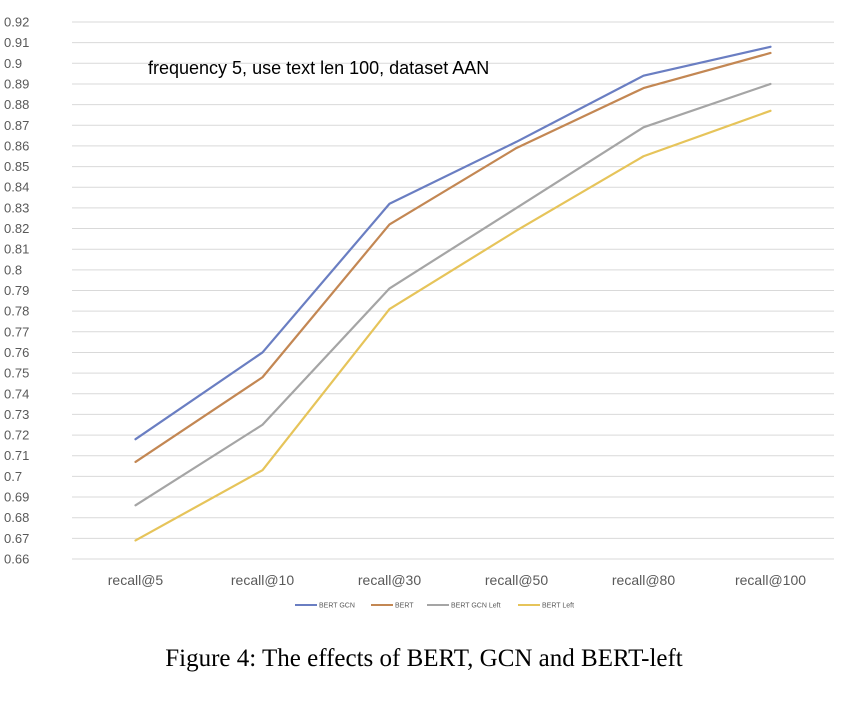  I want to click on y-tick-label: 0.85, so click(16, 166).